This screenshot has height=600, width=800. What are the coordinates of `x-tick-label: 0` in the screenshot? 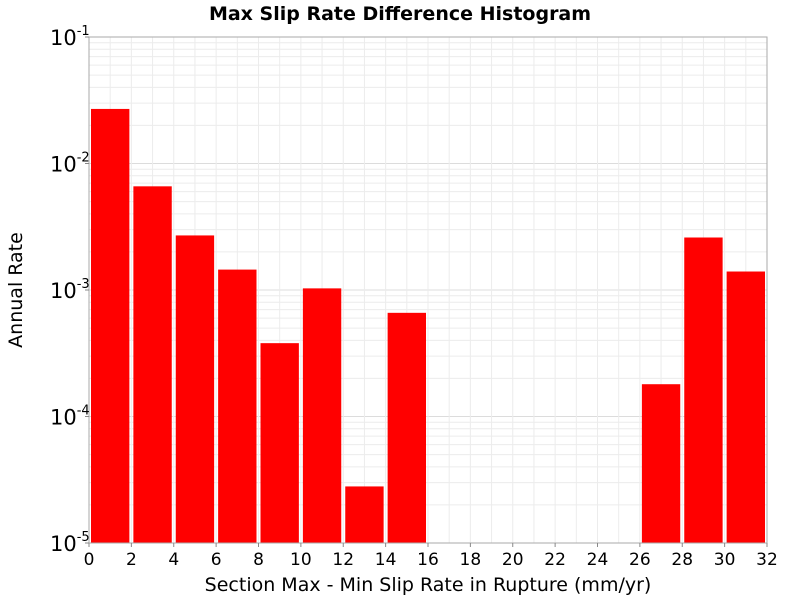 It's located at (89, 560).